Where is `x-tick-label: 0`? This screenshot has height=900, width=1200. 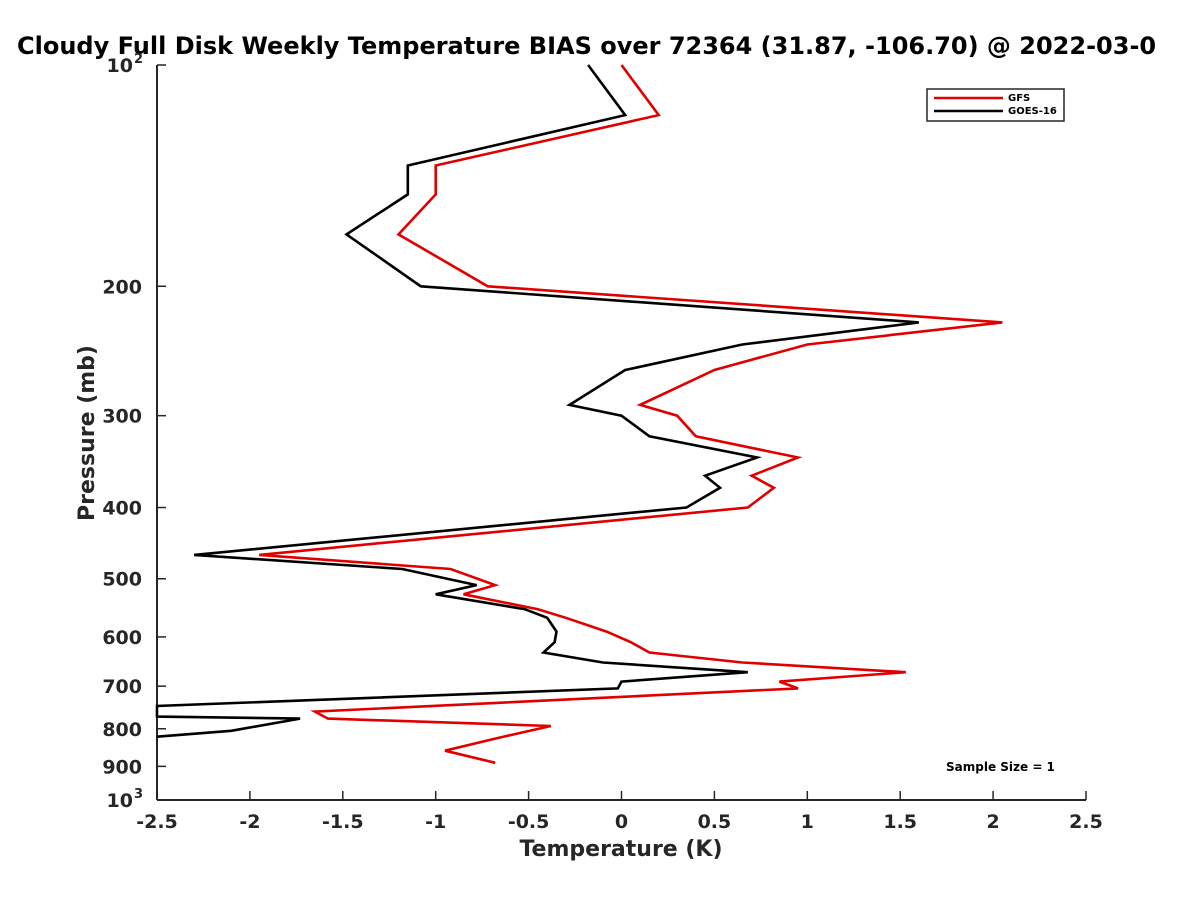 x-tick-label: 0 is located at coordinates (621, 822).